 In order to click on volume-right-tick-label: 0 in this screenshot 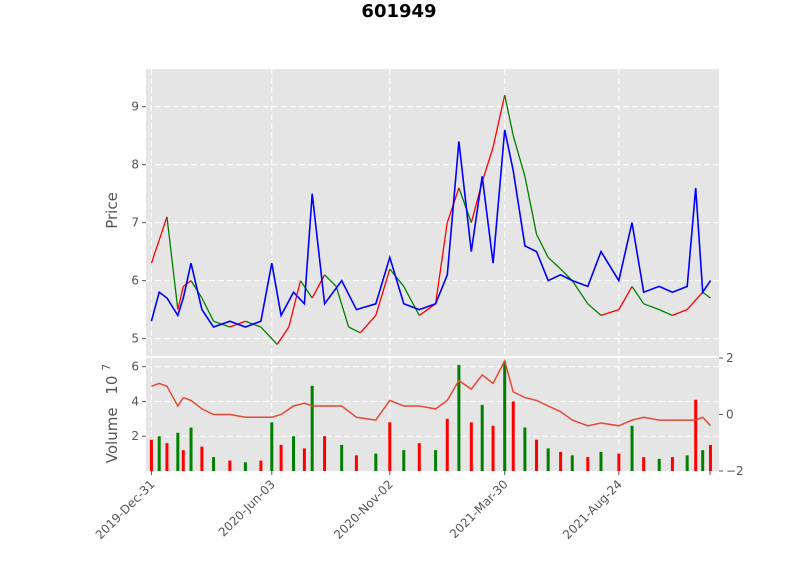, I will do `click(730, 415)`.